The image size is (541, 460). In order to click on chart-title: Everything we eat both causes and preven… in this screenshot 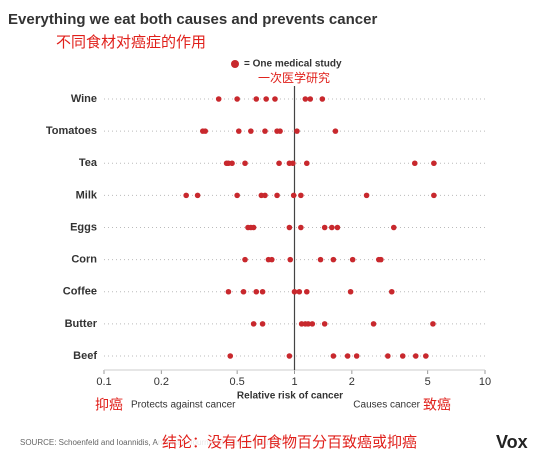, I will do `click(192, 19)`.